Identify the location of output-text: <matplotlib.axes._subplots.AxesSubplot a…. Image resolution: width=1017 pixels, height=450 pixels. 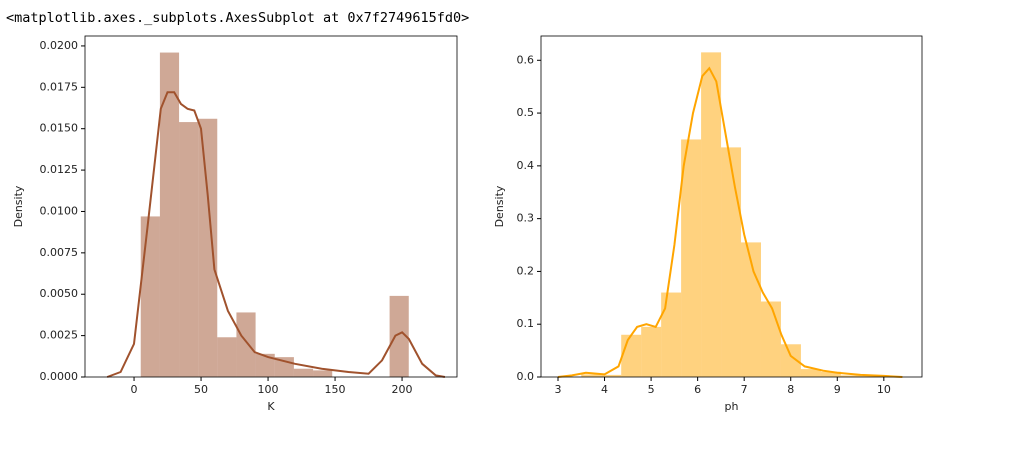
(237, 18).